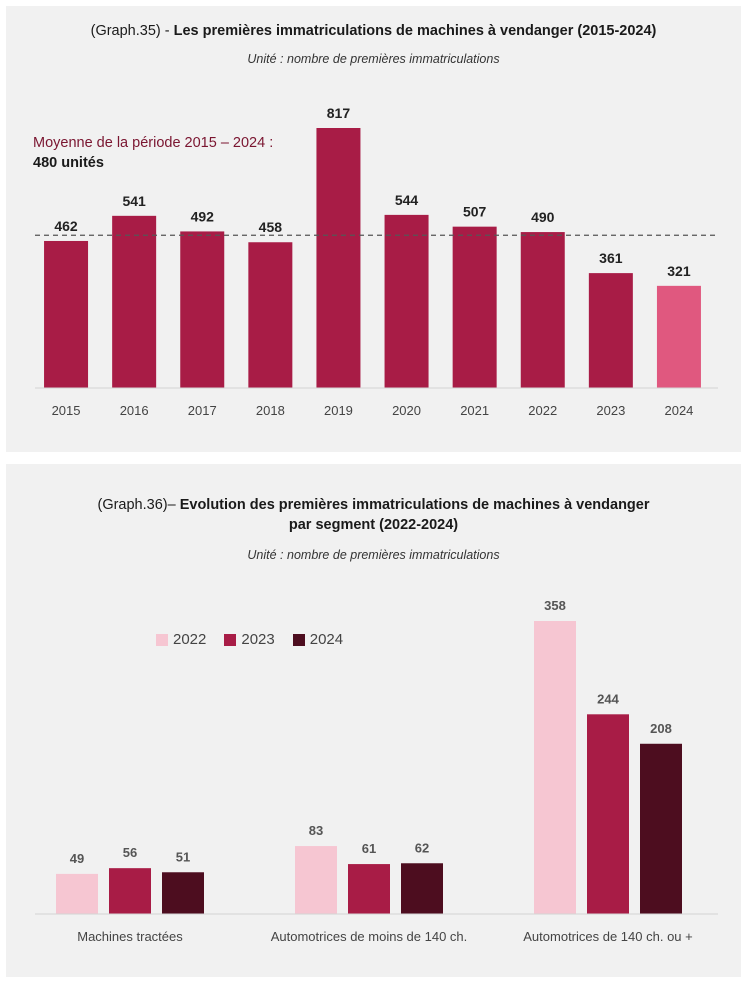 The image size is (747, 981). I want to click on x-tick-2020: 2020, so click(406, 410).